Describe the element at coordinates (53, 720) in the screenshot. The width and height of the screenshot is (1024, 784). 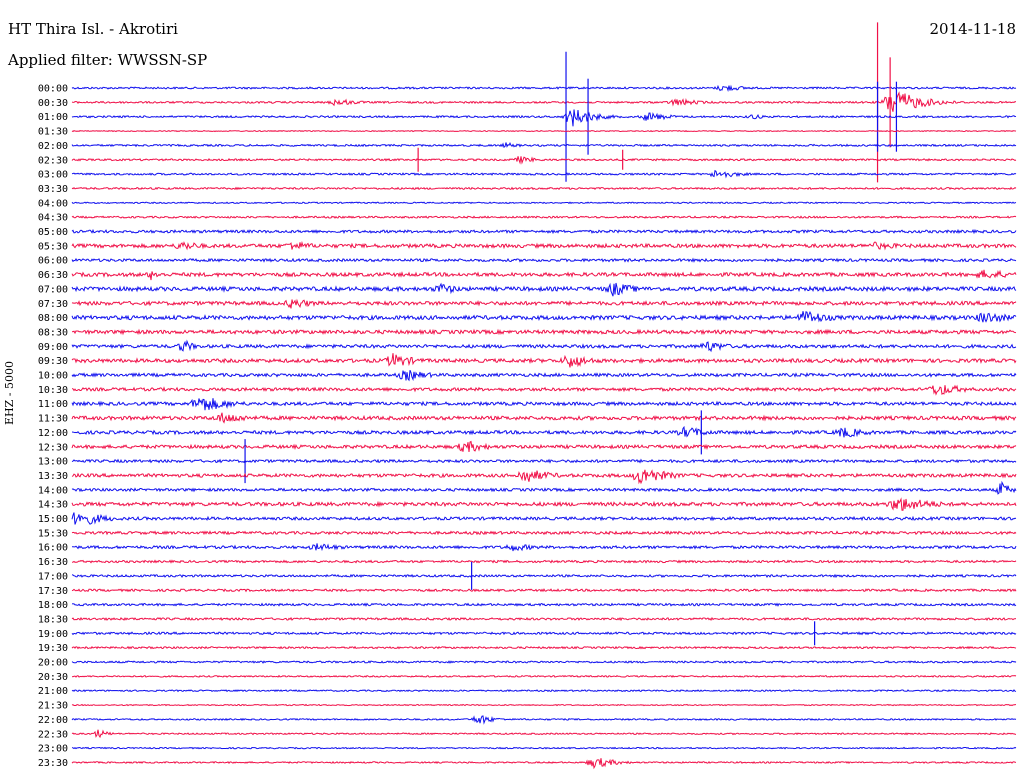
I see `row-time-label: 22:00` at that location.